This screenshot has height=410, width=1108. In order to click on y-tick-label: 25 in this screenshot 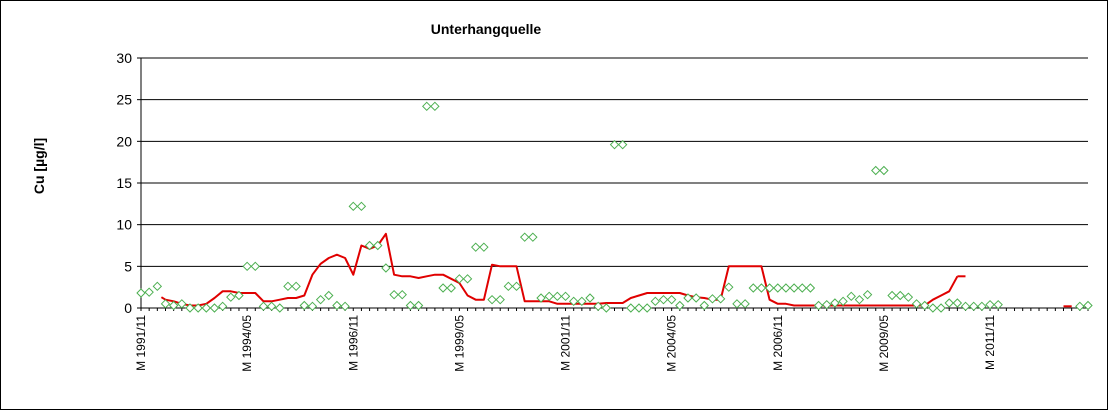, I will do `click(124, 100)`.